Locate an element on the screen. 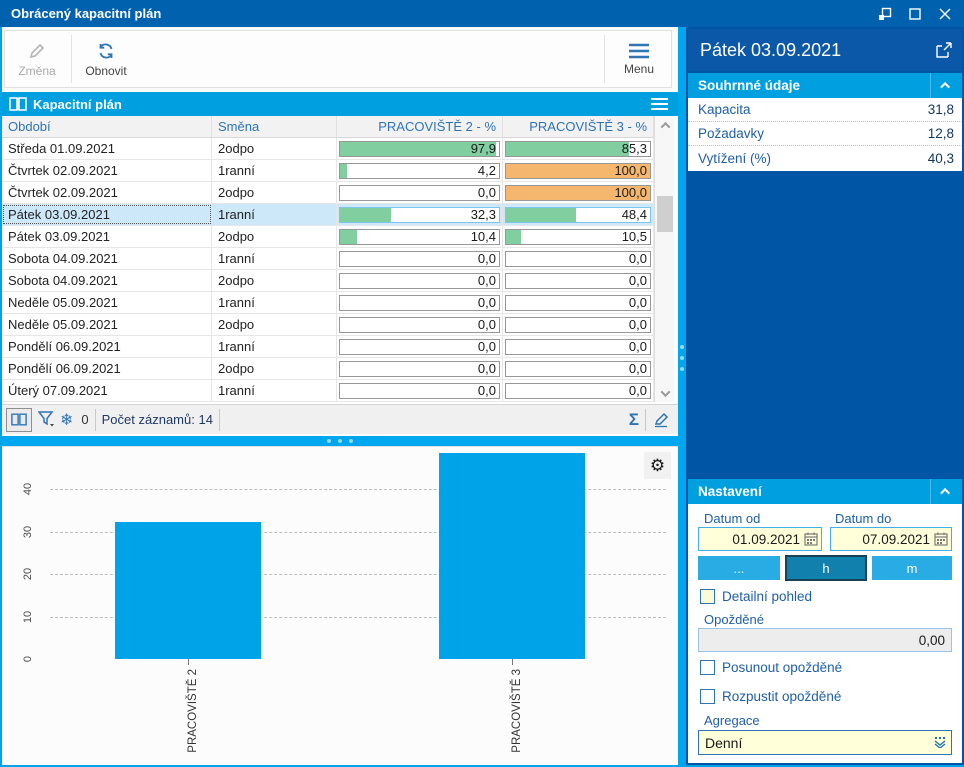  scrollbar-thumb is located at coordinates (665, 214).